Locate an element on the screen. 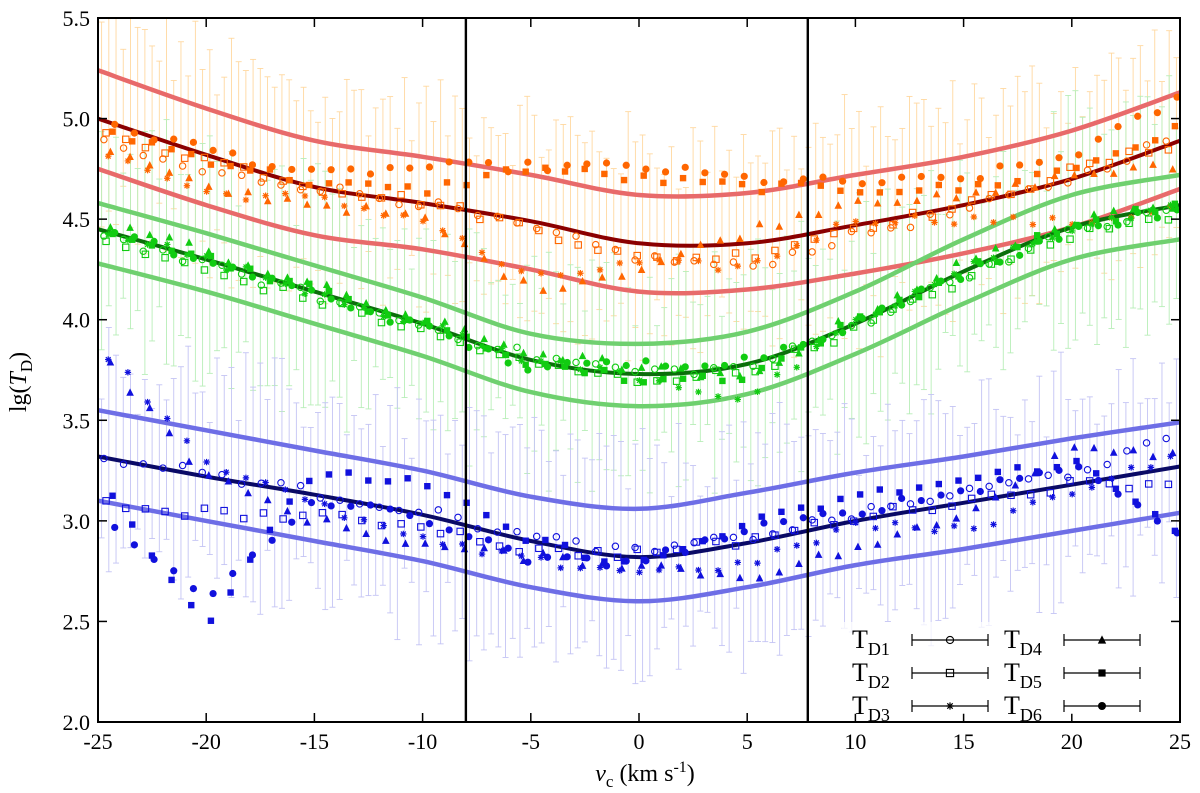  y-label-sub: D is located at coordinates (26, 366).